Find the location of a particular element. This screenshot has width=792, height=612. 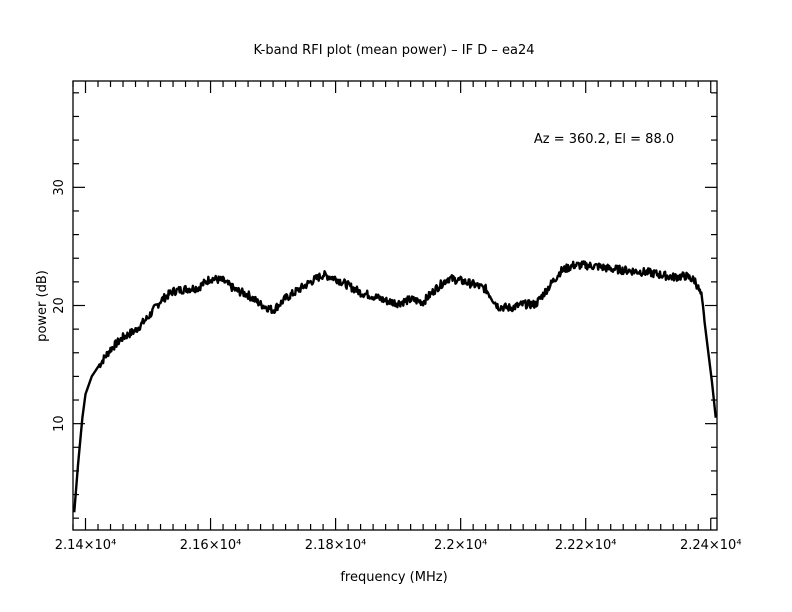

x-tick-label: 2.16×10⁴ is located at coordinates (211, 545).